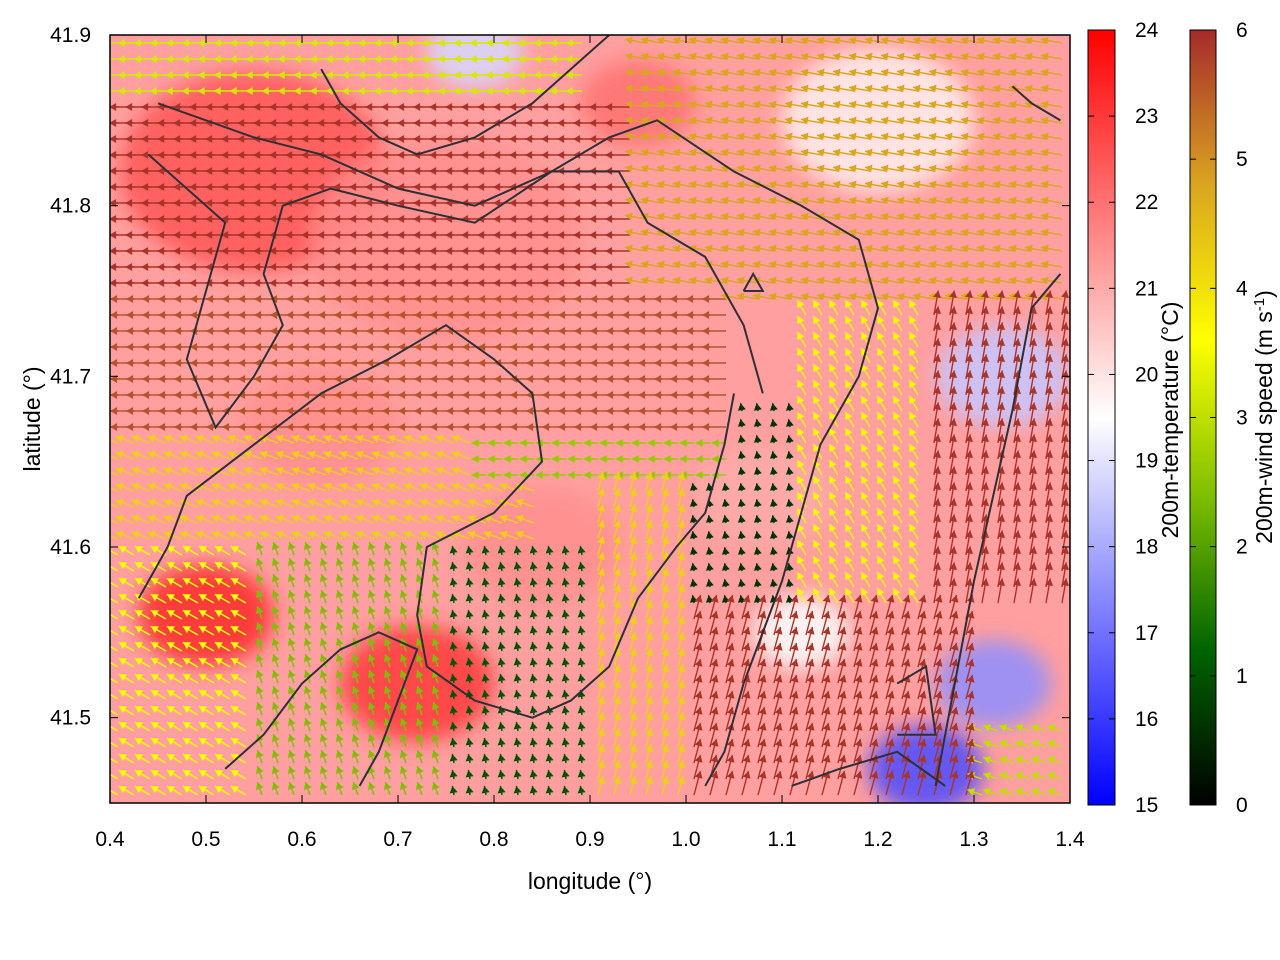 This screenshot has width=1280, height=960. I want to click on temperature-blob, so click(446, 240).